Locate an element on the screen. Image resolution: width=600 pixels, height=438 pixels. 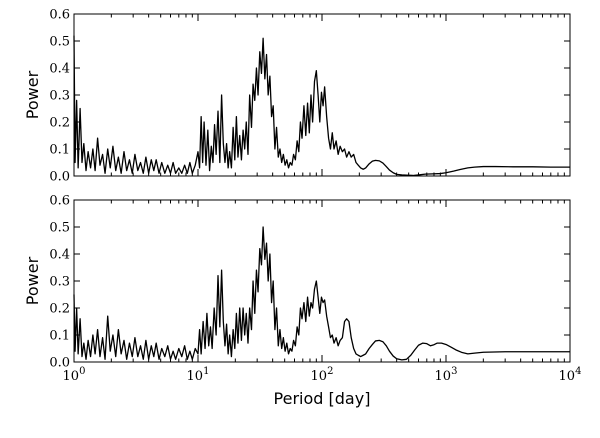
x-tick-label: 10² is located at coordinates (322, 375).